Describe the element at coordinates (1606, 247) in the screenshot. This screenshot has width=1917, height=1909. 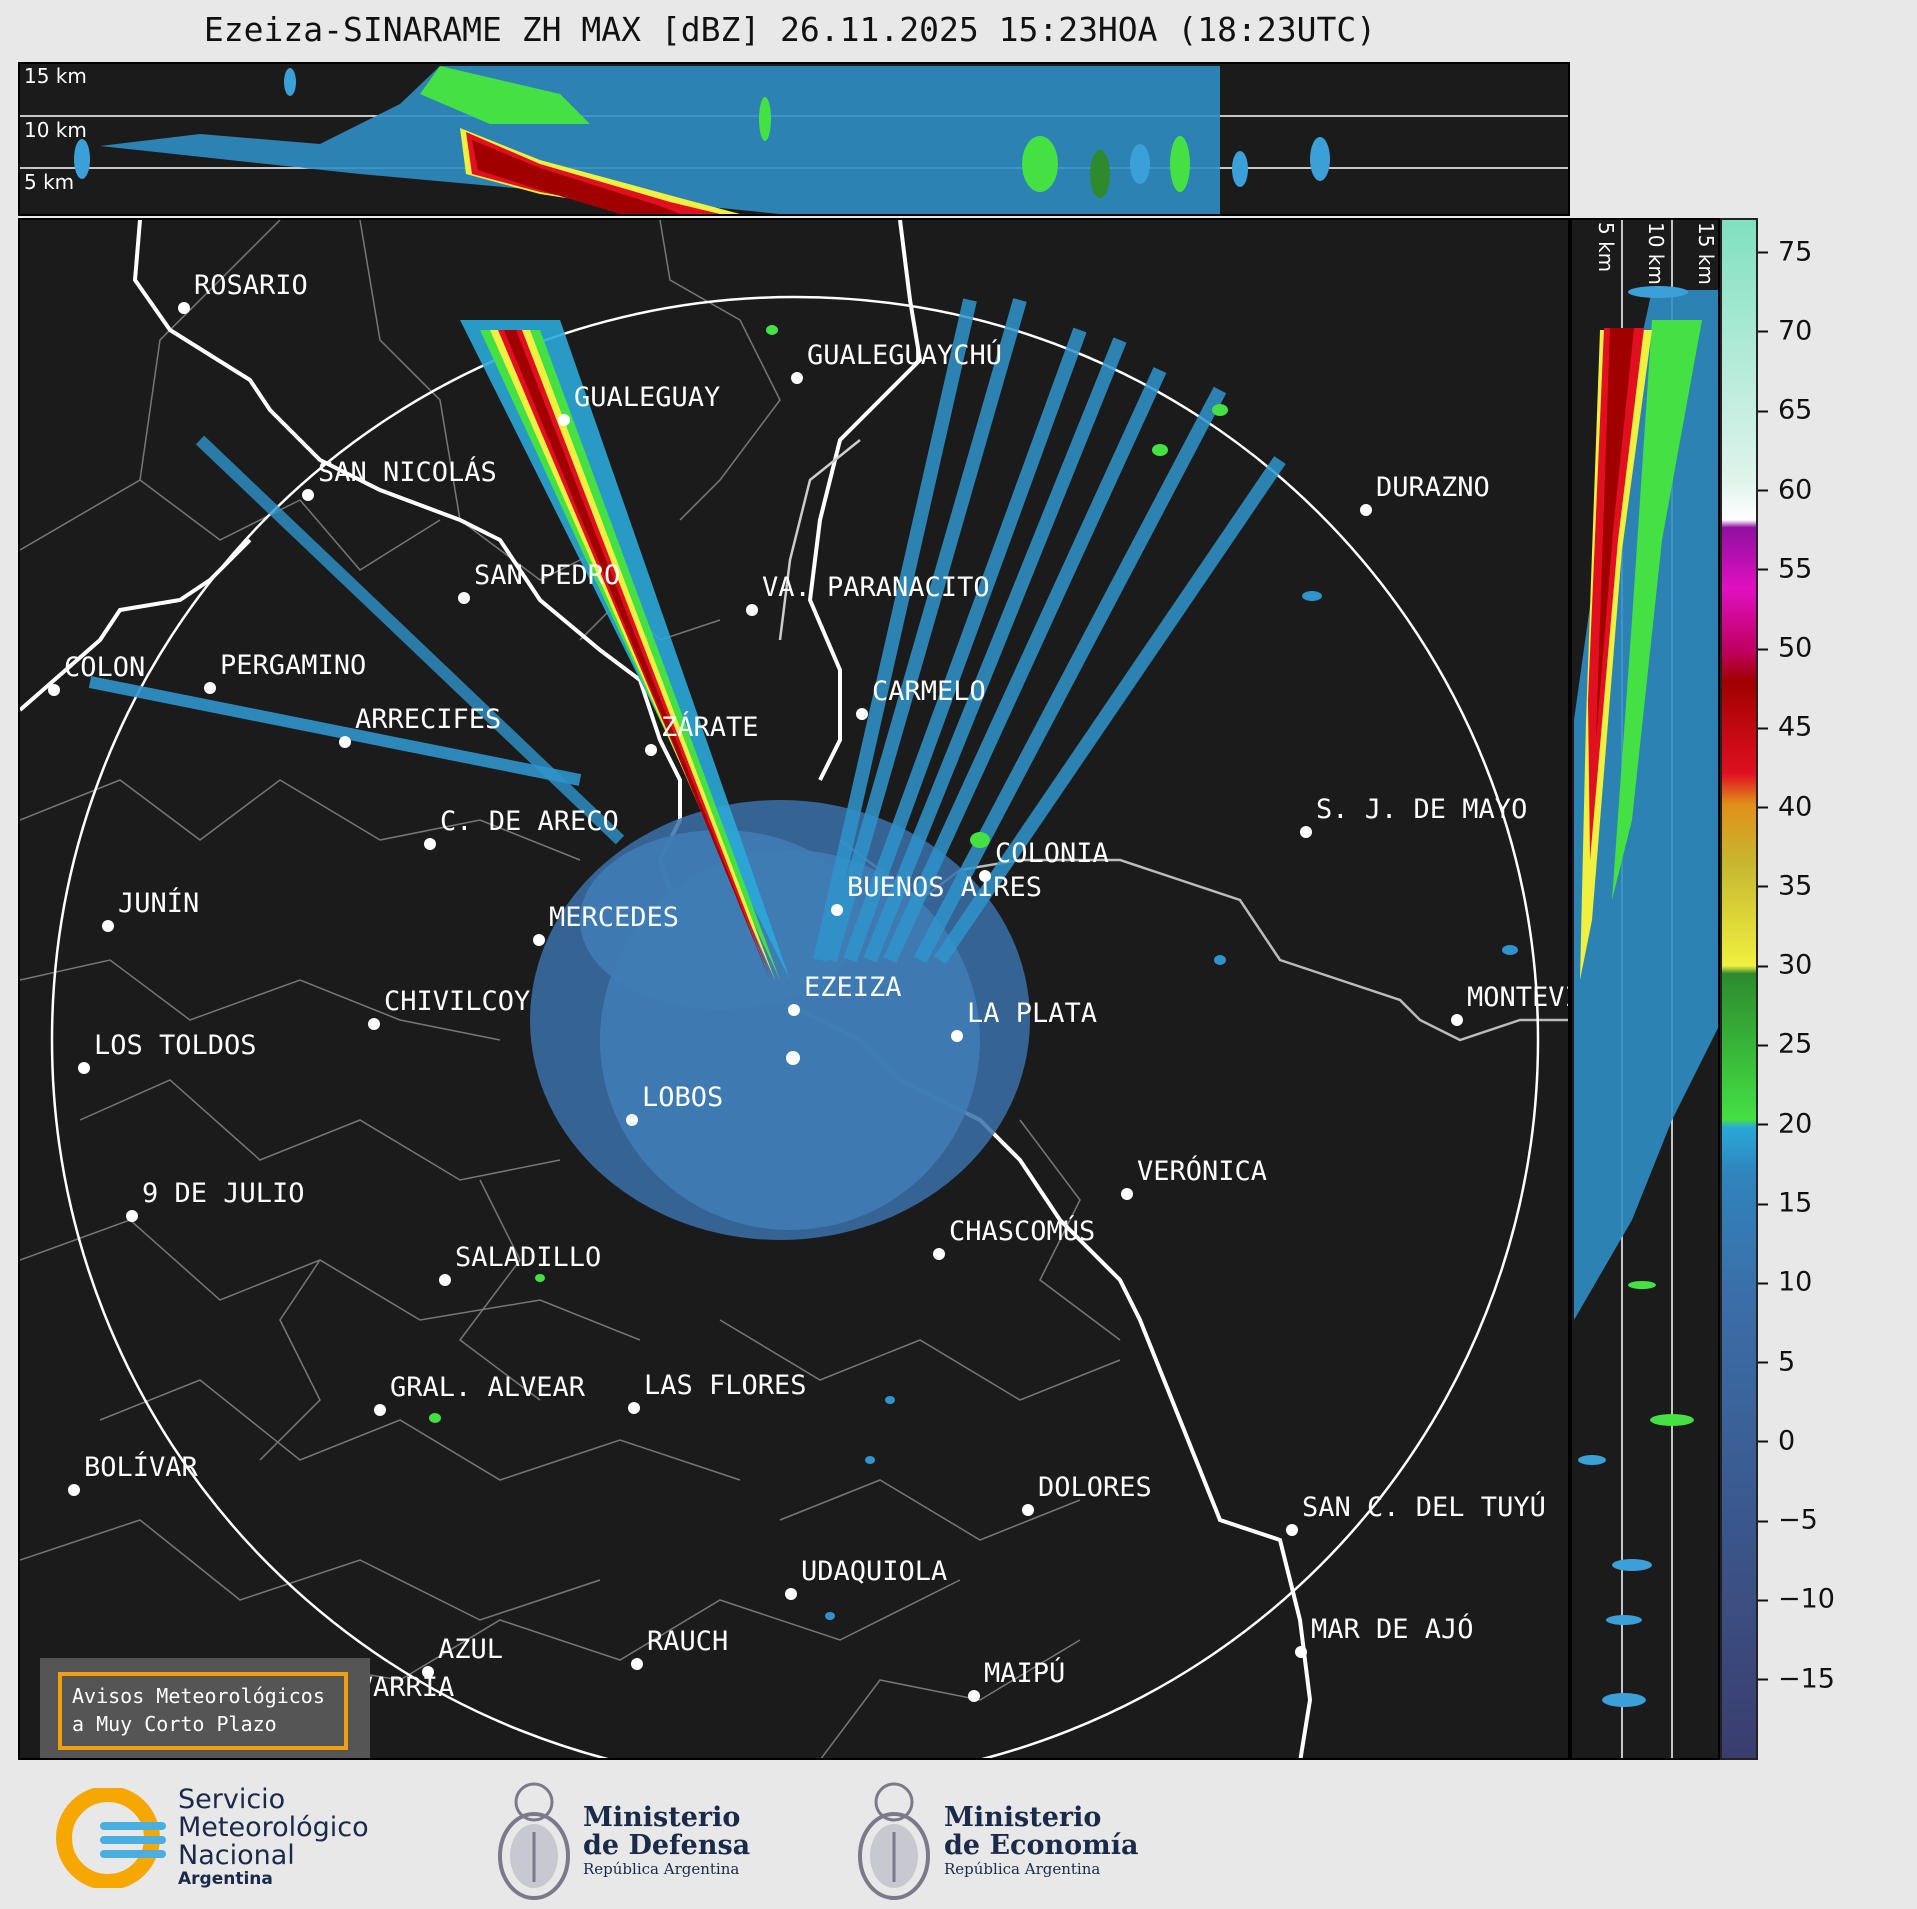
I see `right-alt-label-5: 5 km` at that location.